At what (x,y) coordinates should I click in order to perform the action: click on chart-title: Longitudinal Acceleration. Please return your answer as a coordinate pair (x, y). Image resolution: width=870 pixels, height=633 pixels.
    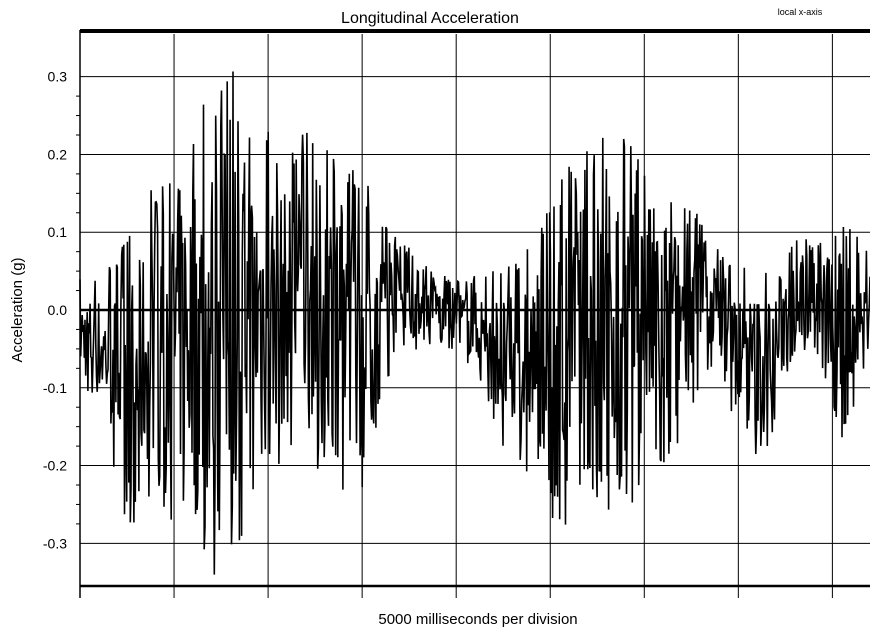
    Looking at the image, I should click on (430, 18).